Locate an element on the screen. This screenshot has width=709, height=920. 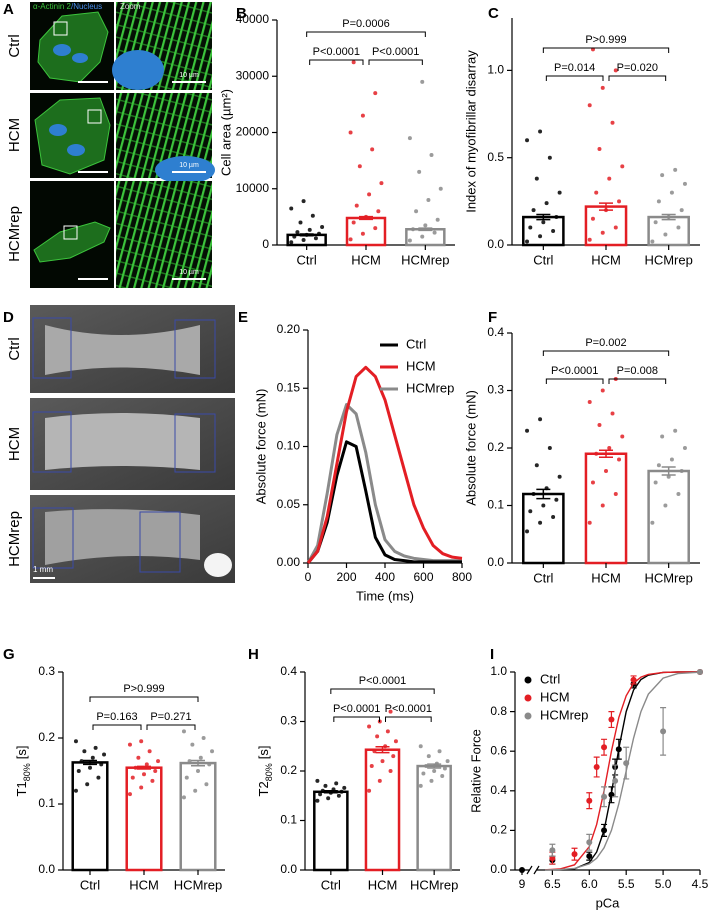
y-axis-label: Cell area (µm²) is located at coordinates (225, 132).